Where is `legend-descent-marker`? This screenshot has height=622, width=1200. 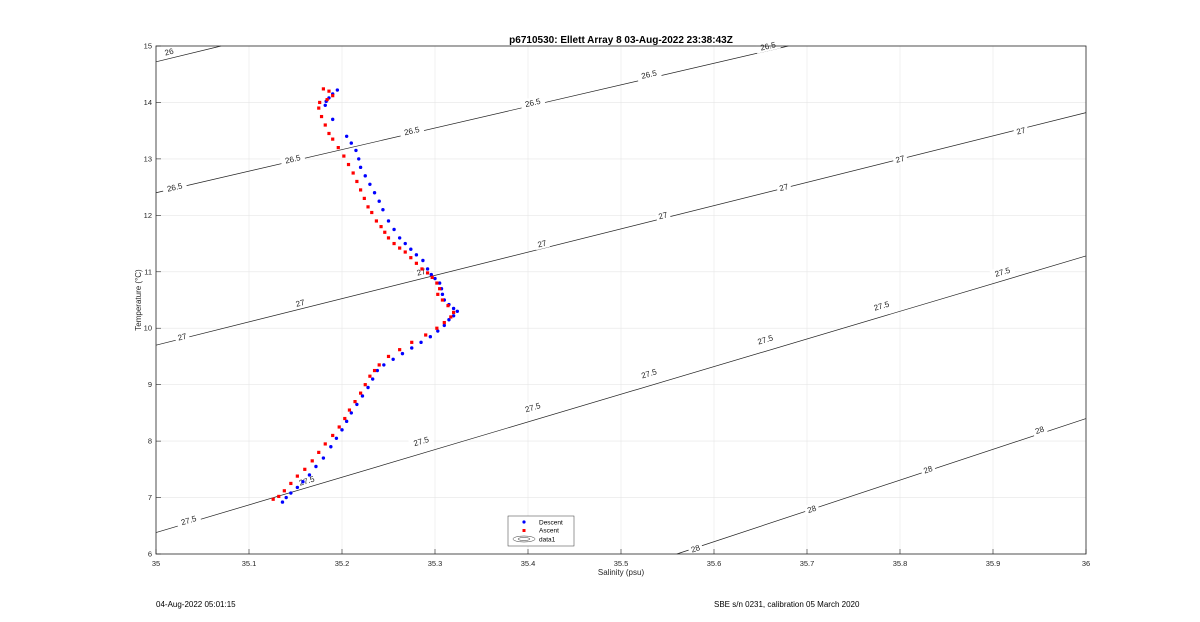 legend-descent-marker is located at coordinates (524, 522).